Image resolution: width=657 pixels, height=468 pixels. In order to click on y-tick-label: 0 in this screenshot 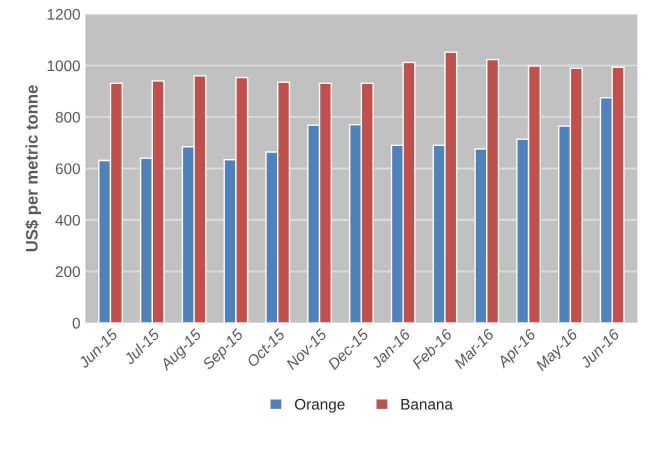, I will do `click(76, 323)`.